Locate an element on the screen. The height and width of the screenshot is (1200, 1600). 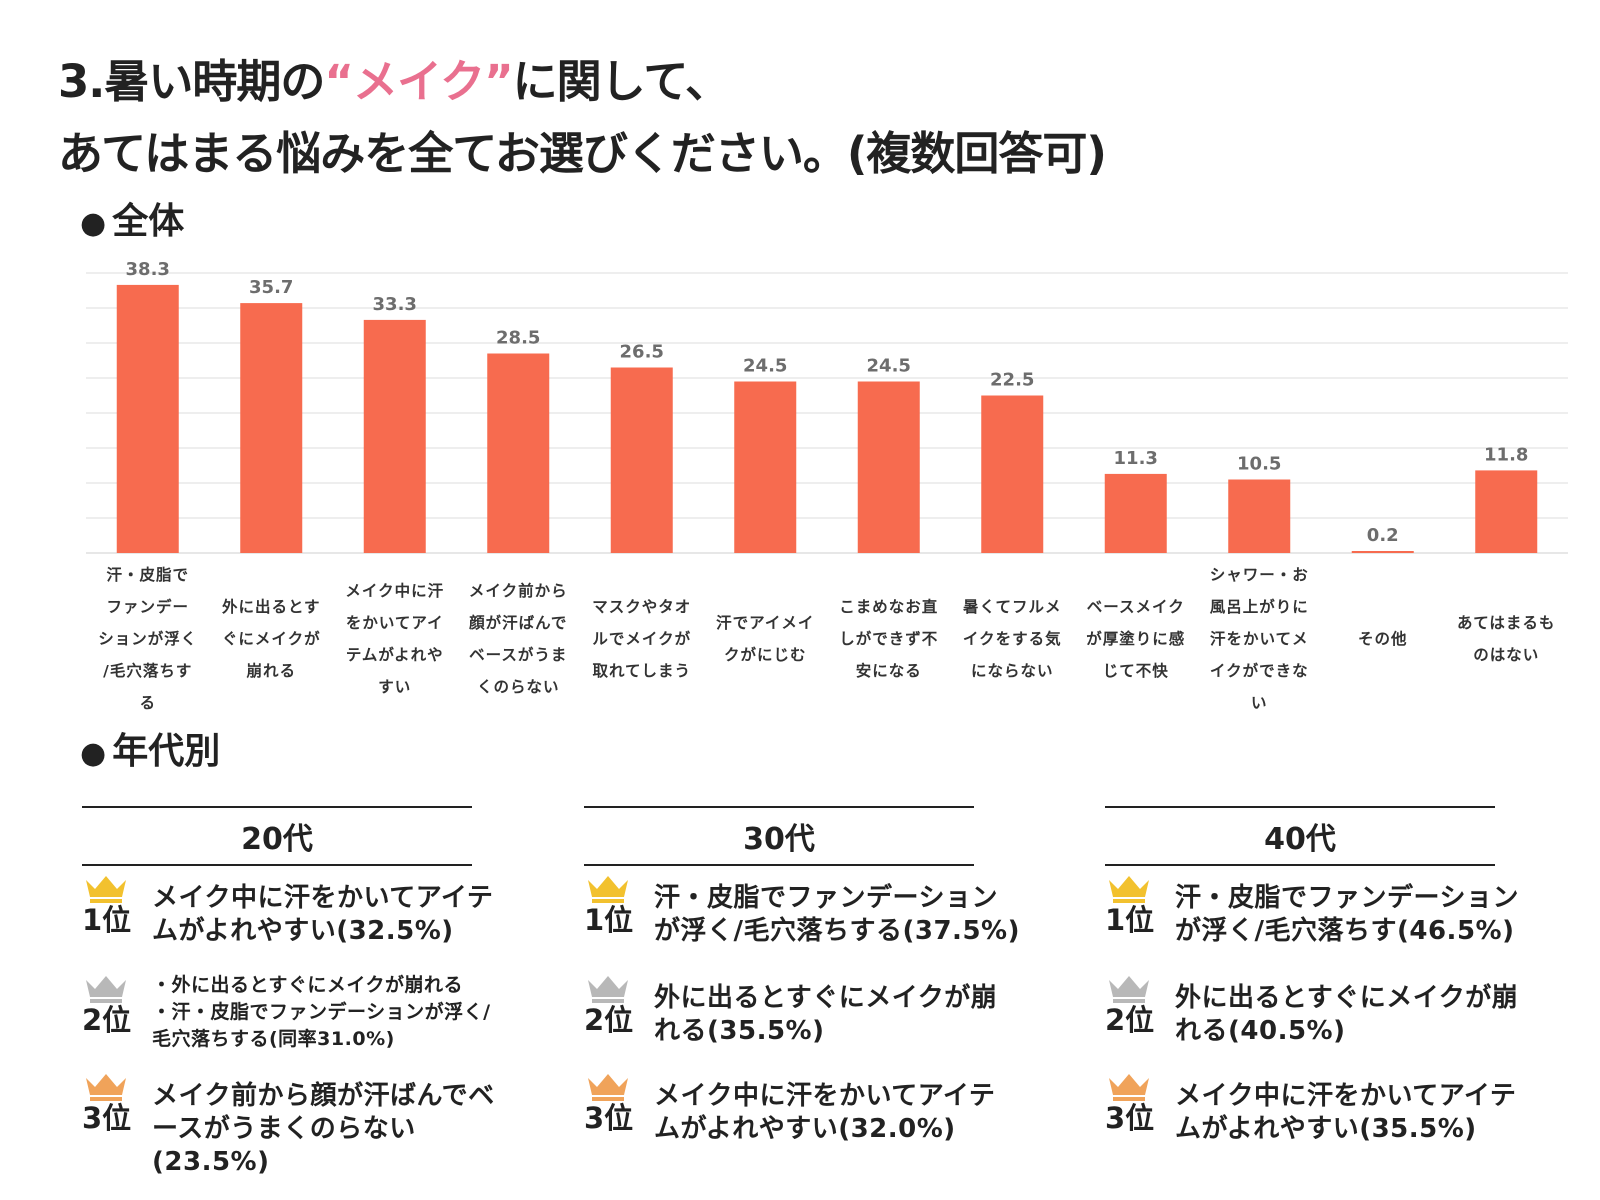
rank-text-line: れる(35.5%) is located at coordinates (739, 1031).